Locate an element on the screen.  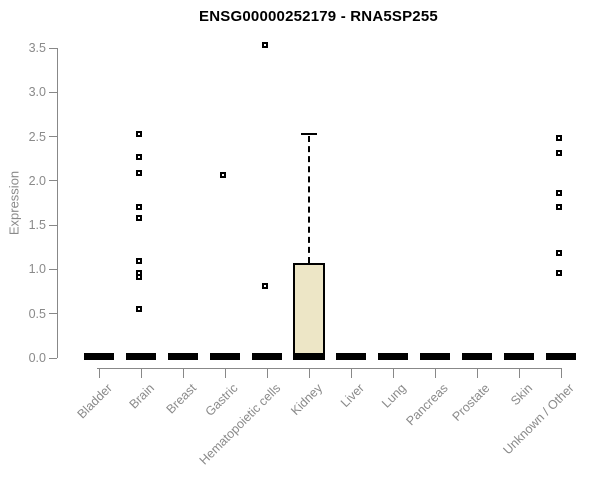
x-category-label: Kidney is located at coordinates (306, 399).